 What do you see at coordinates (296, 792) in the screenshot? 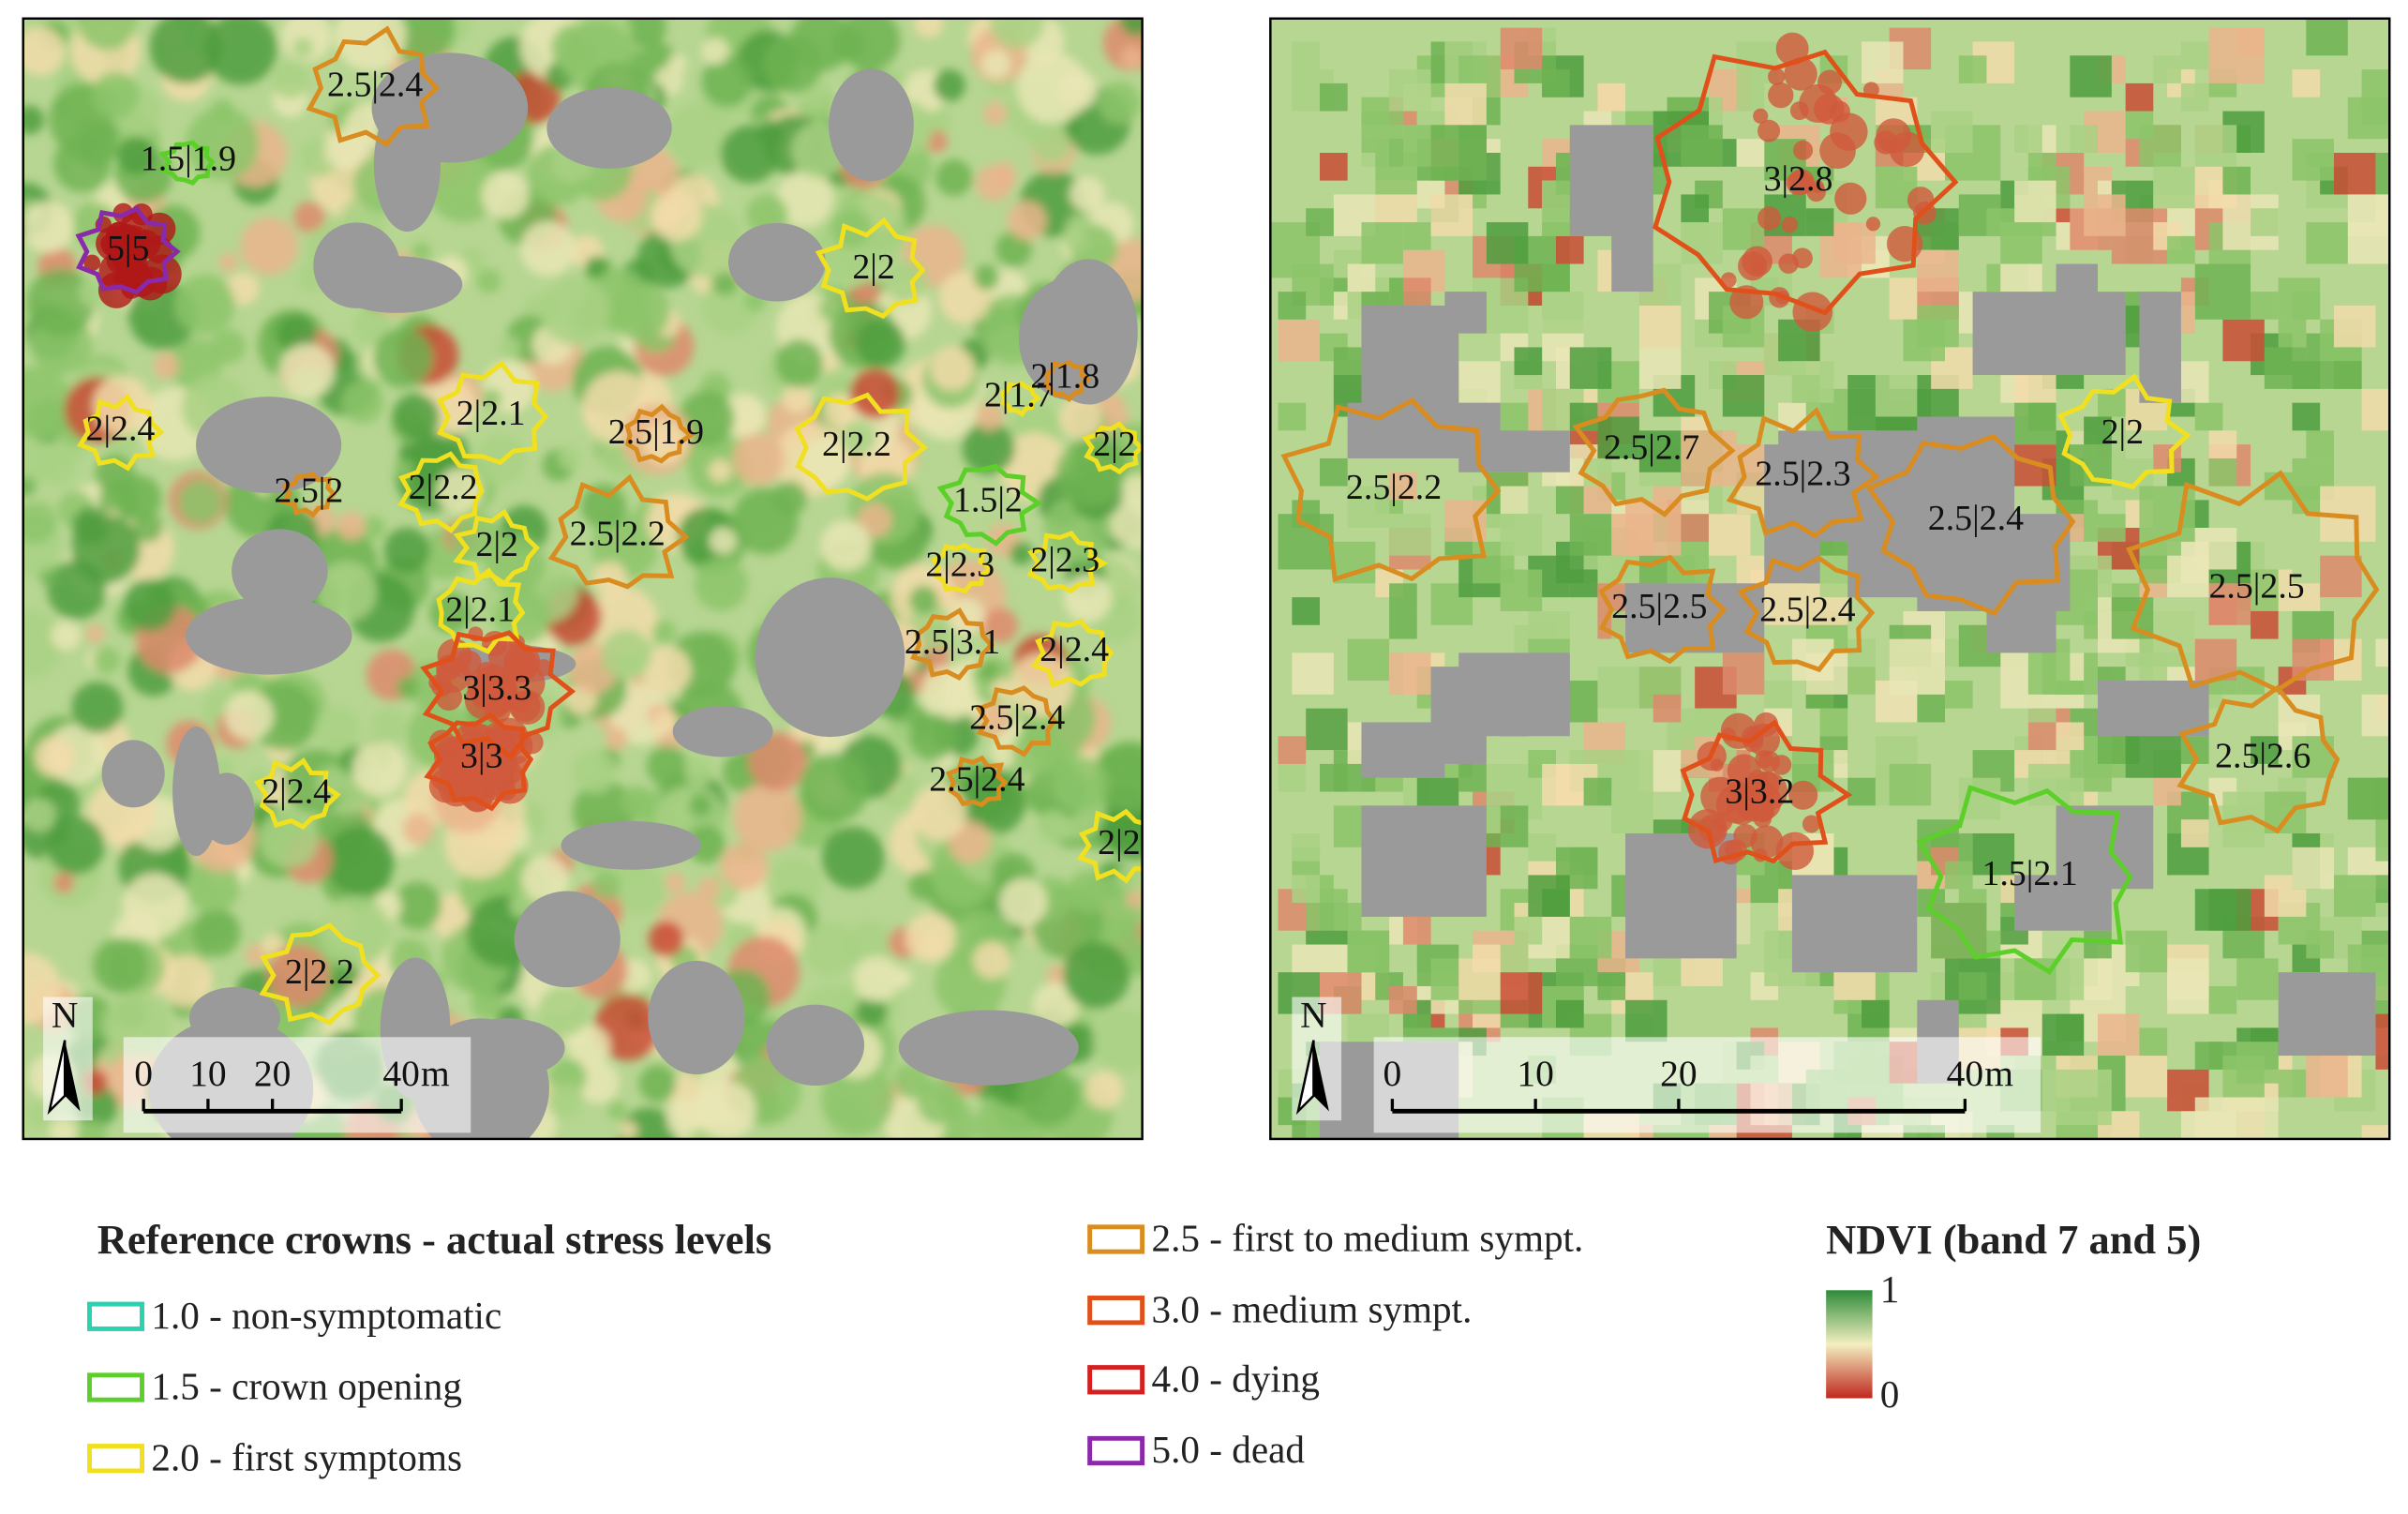
I see `crown-label: 2|2.4` at bounding box center [296, 792].